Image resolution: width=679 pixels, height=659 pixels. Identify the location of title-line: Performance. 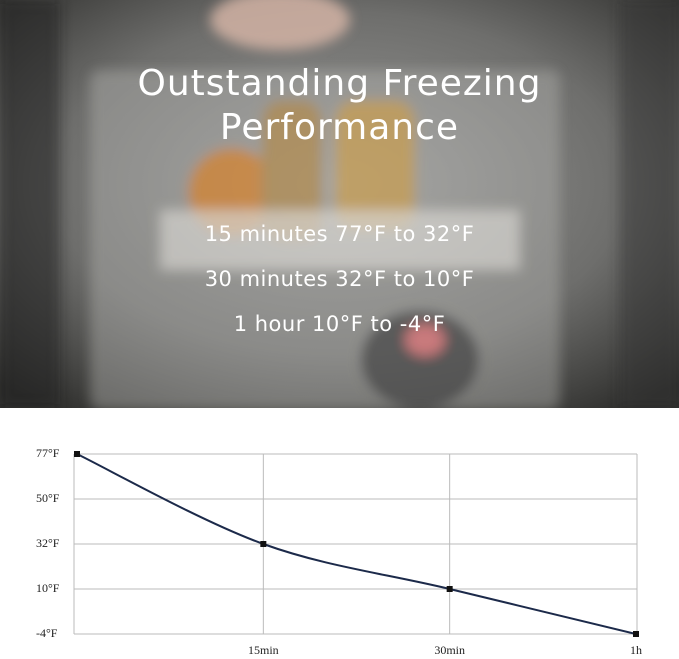
(339, 127).